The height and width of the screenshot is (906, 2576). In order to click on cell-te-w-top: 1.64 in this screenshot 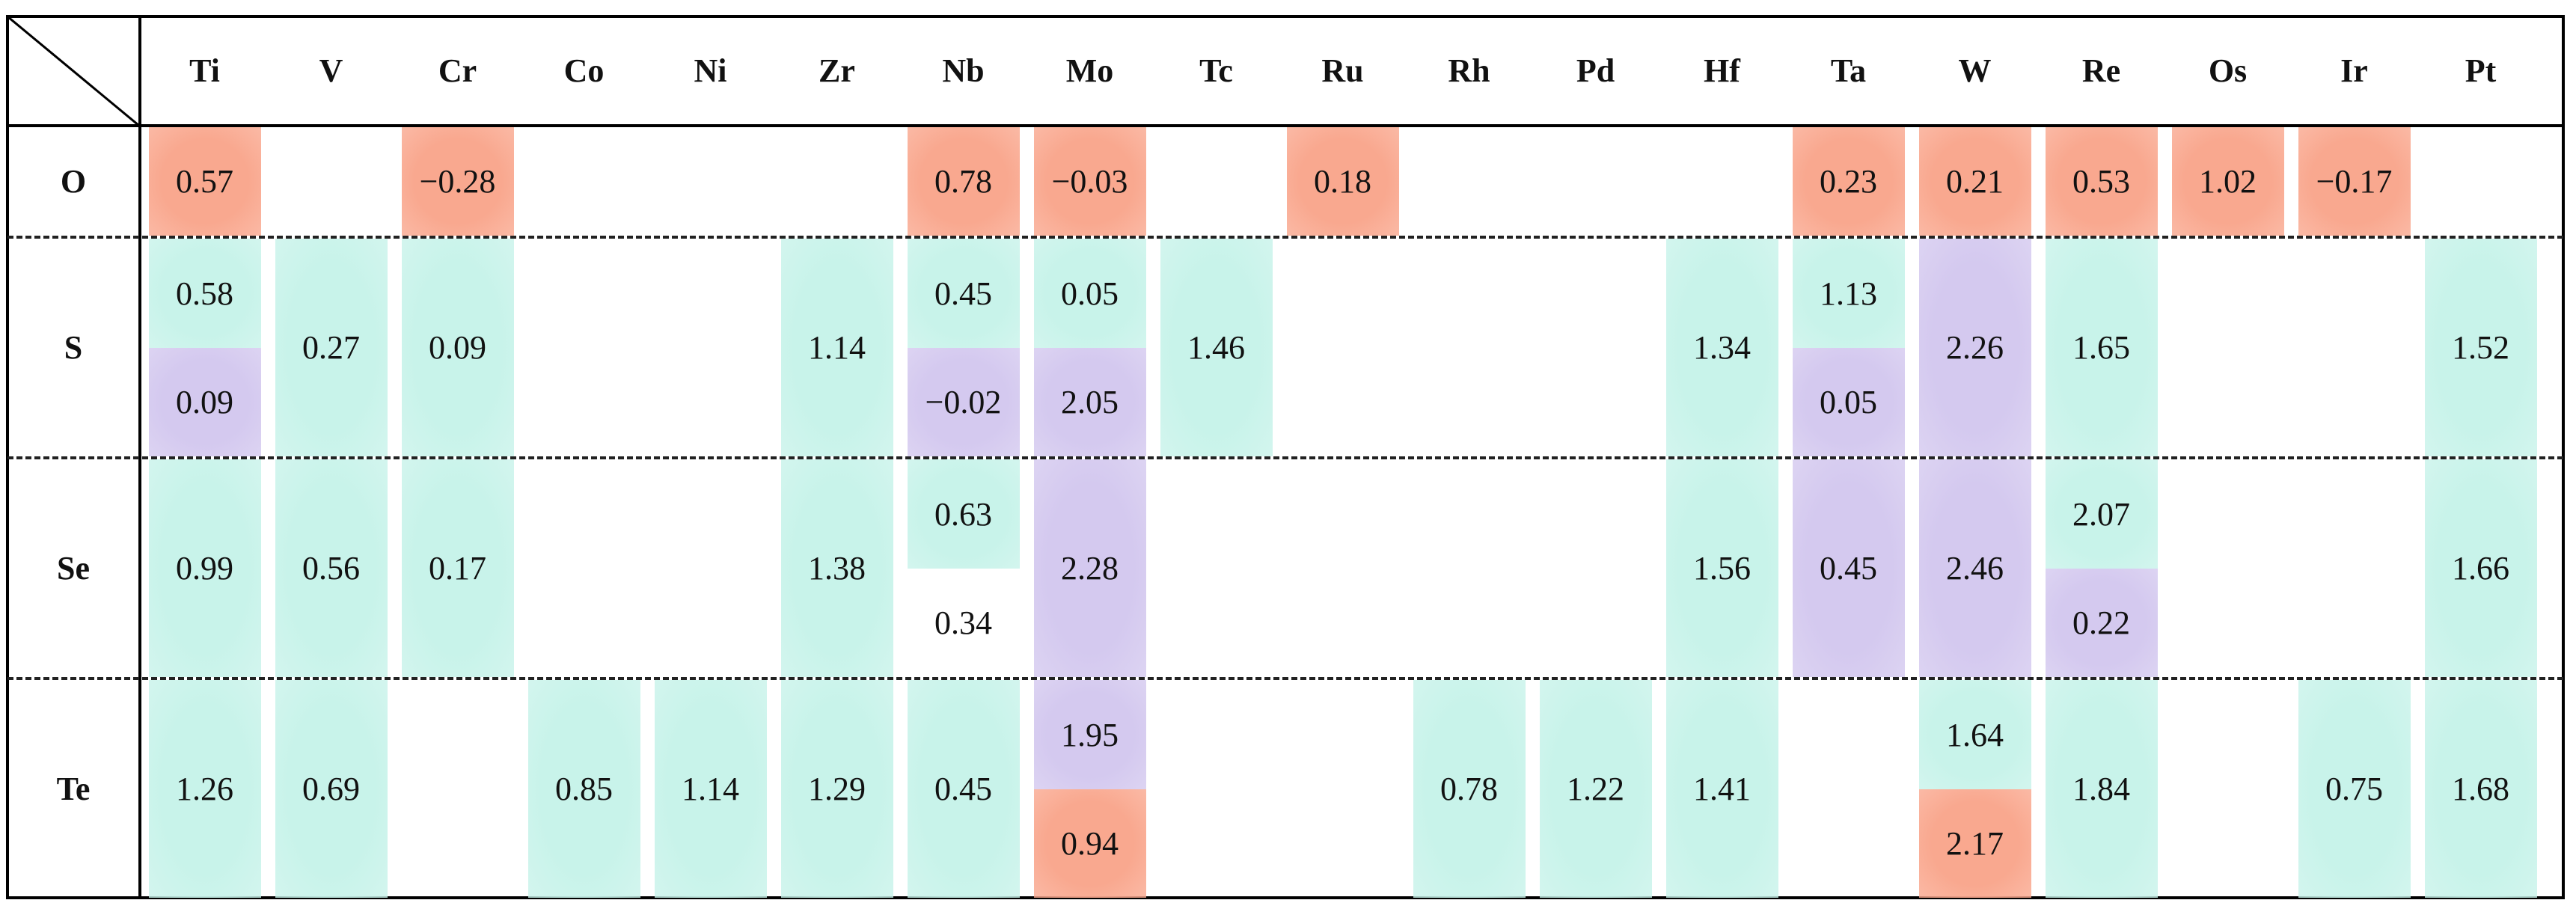, I will do `click(1975, 734)`.